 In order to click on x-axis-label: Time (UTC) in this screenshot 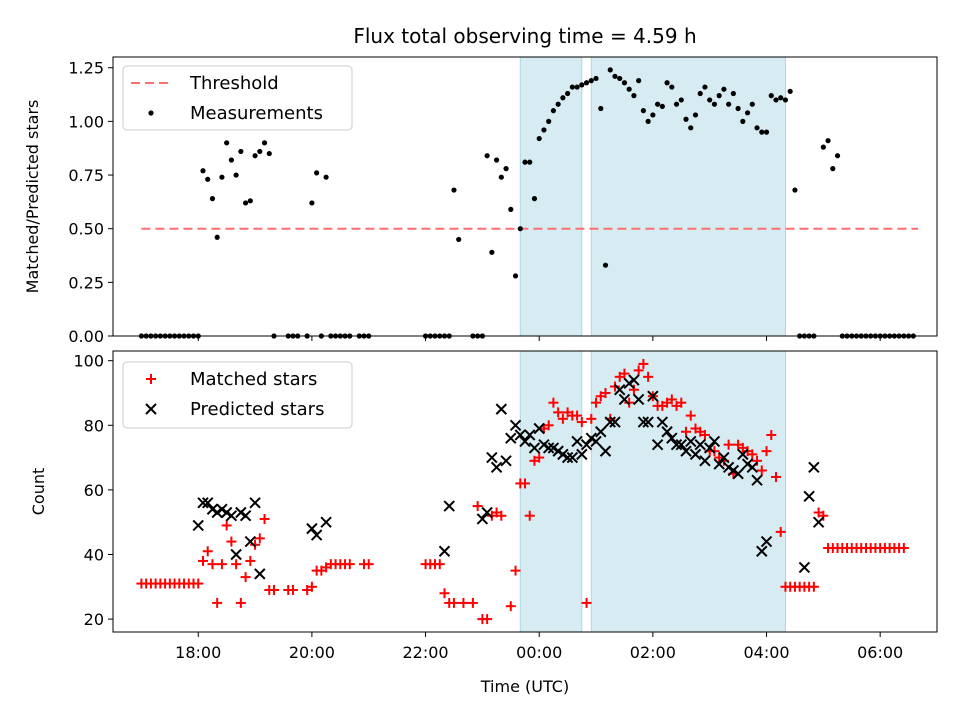, I will do `click(524, 686)`.